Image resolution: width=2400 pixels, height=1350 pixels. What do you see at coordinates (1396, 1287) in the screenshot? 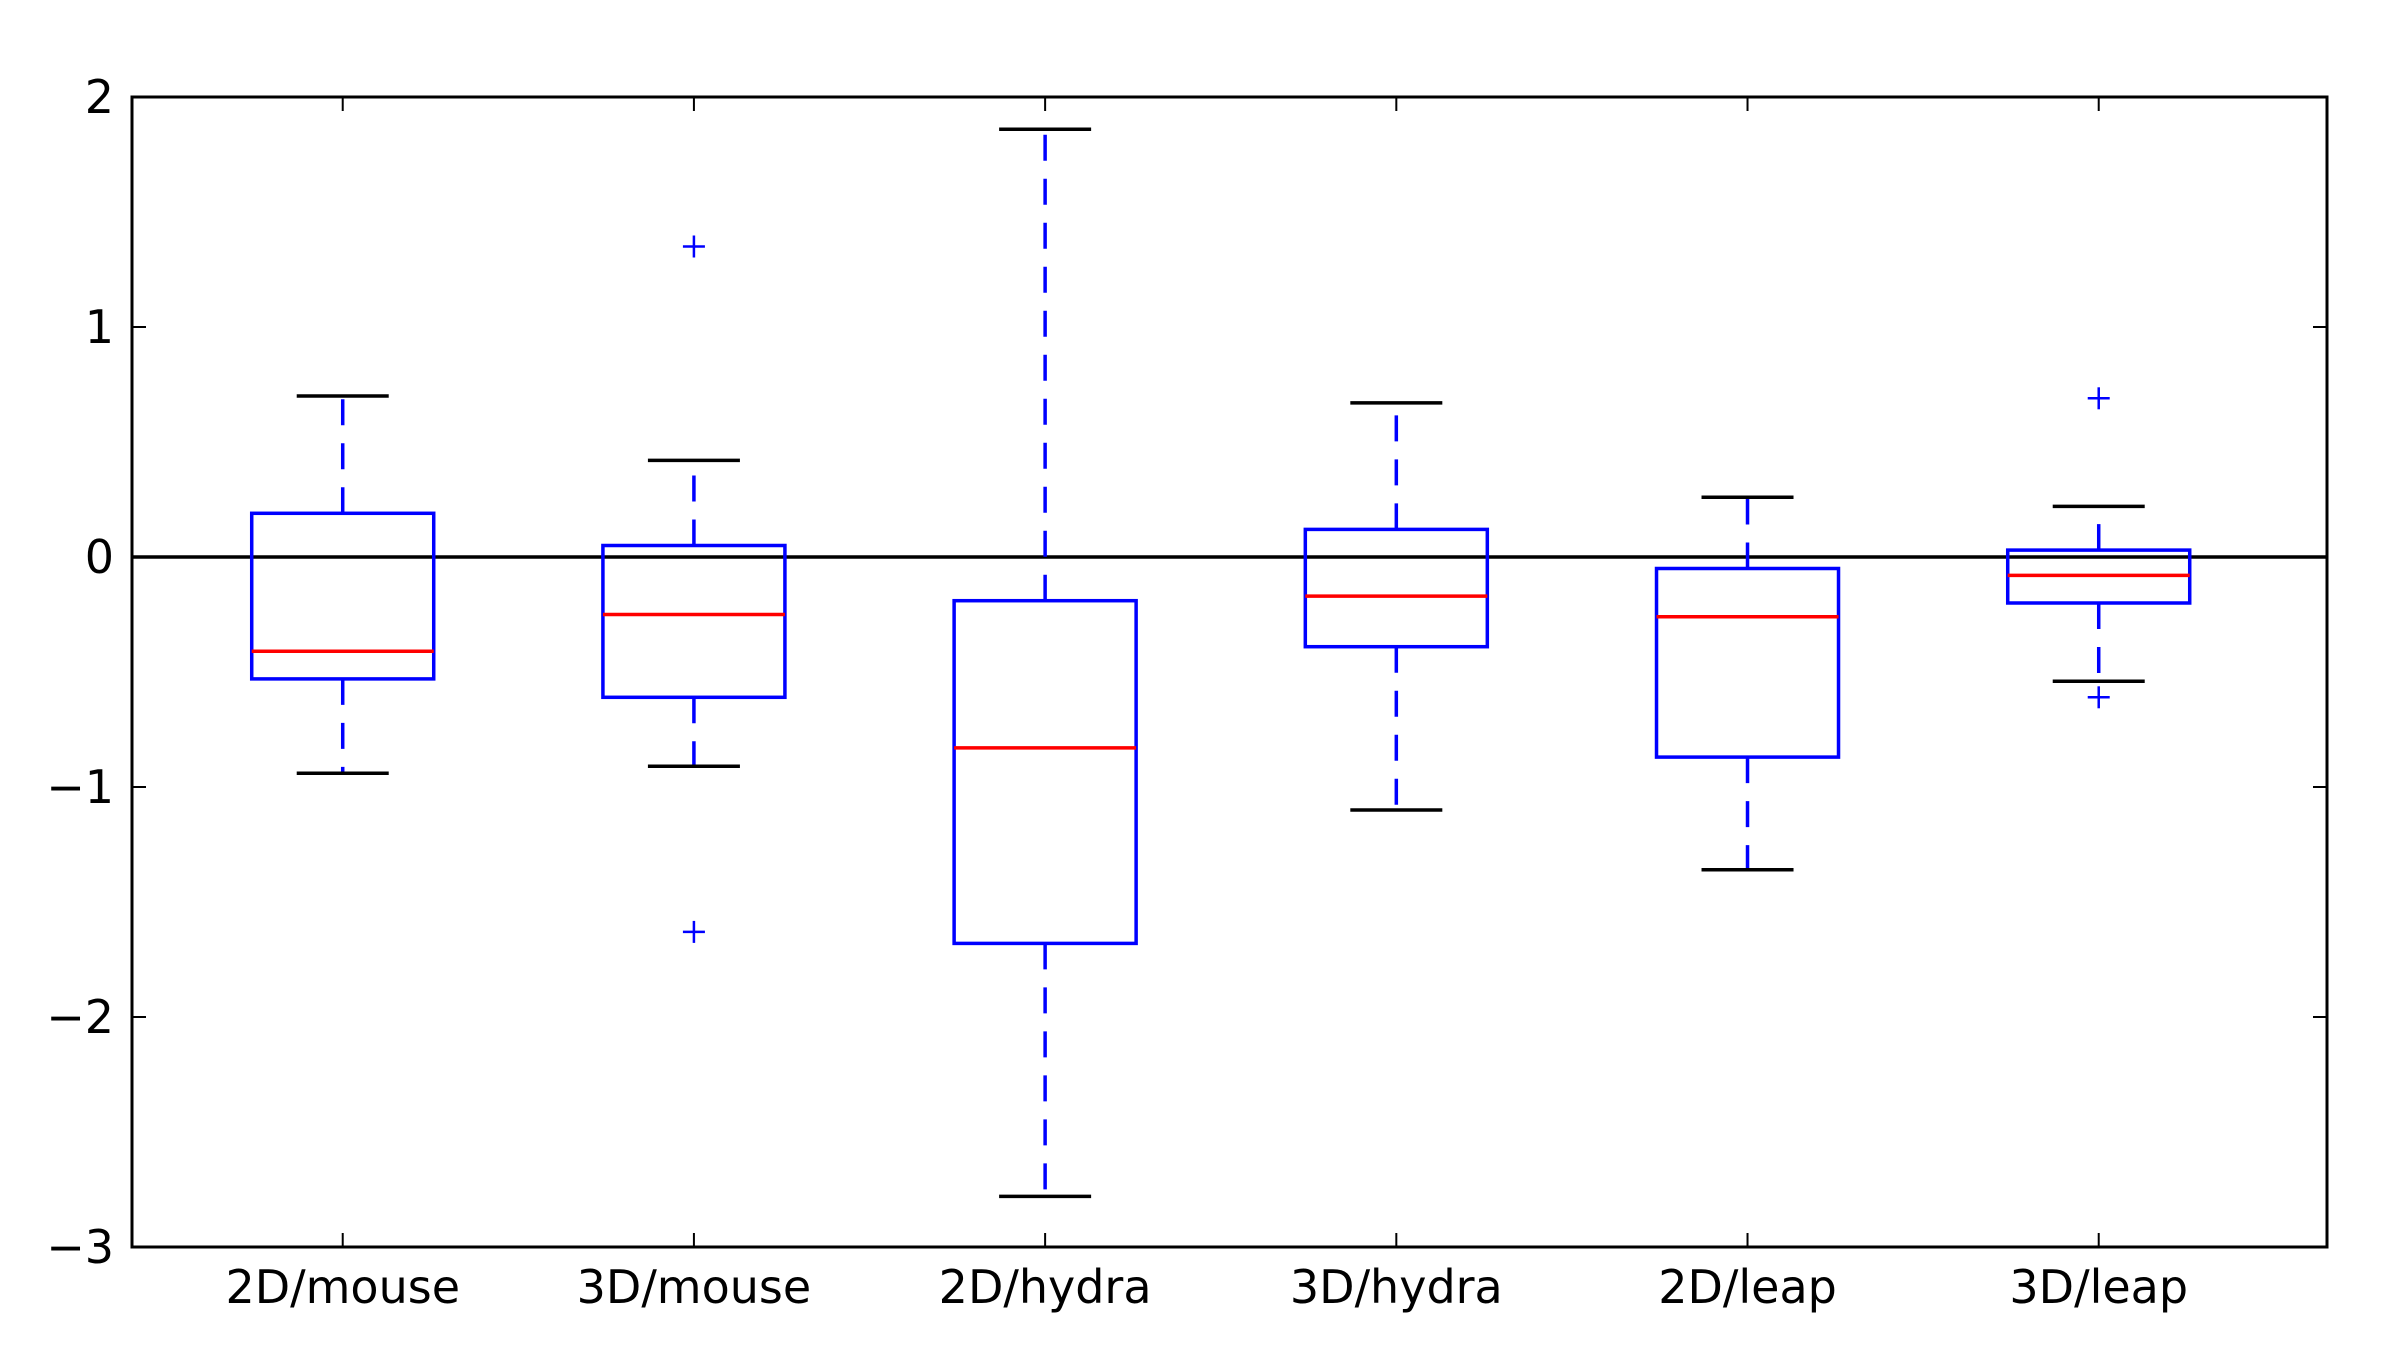
I see `x-tick-label: 3D/hydra` at bounding box center [1396, 1287].